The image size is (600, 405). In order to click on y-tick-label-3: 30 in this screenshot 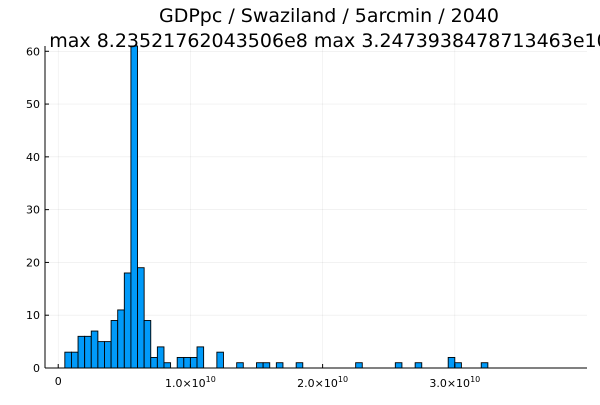, I will do `click(33, 210)`.